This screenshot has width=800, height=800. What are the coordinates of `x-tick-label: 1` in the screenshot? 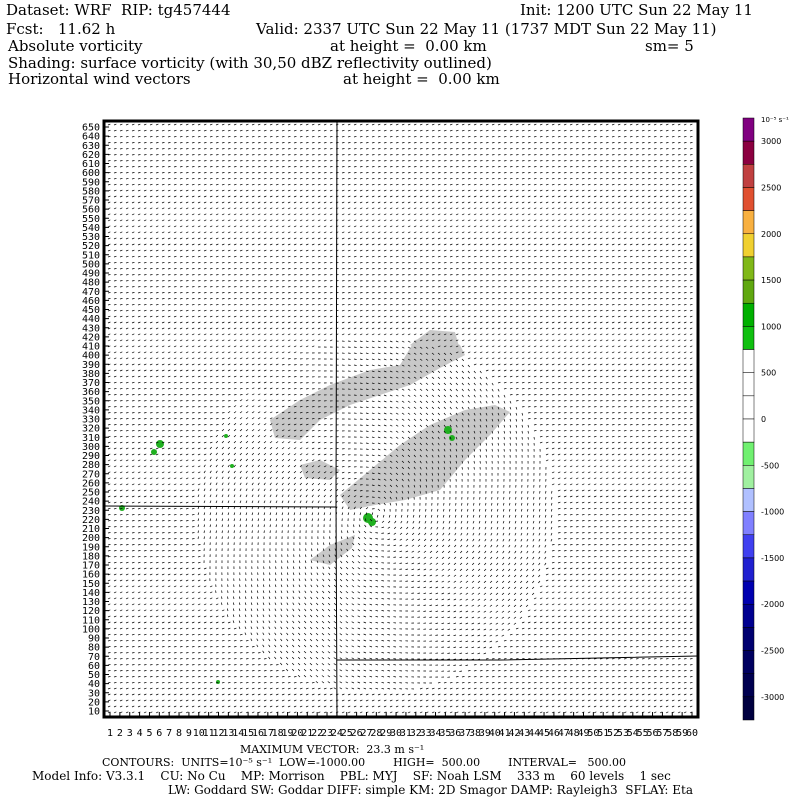 It's located at (110, 733).